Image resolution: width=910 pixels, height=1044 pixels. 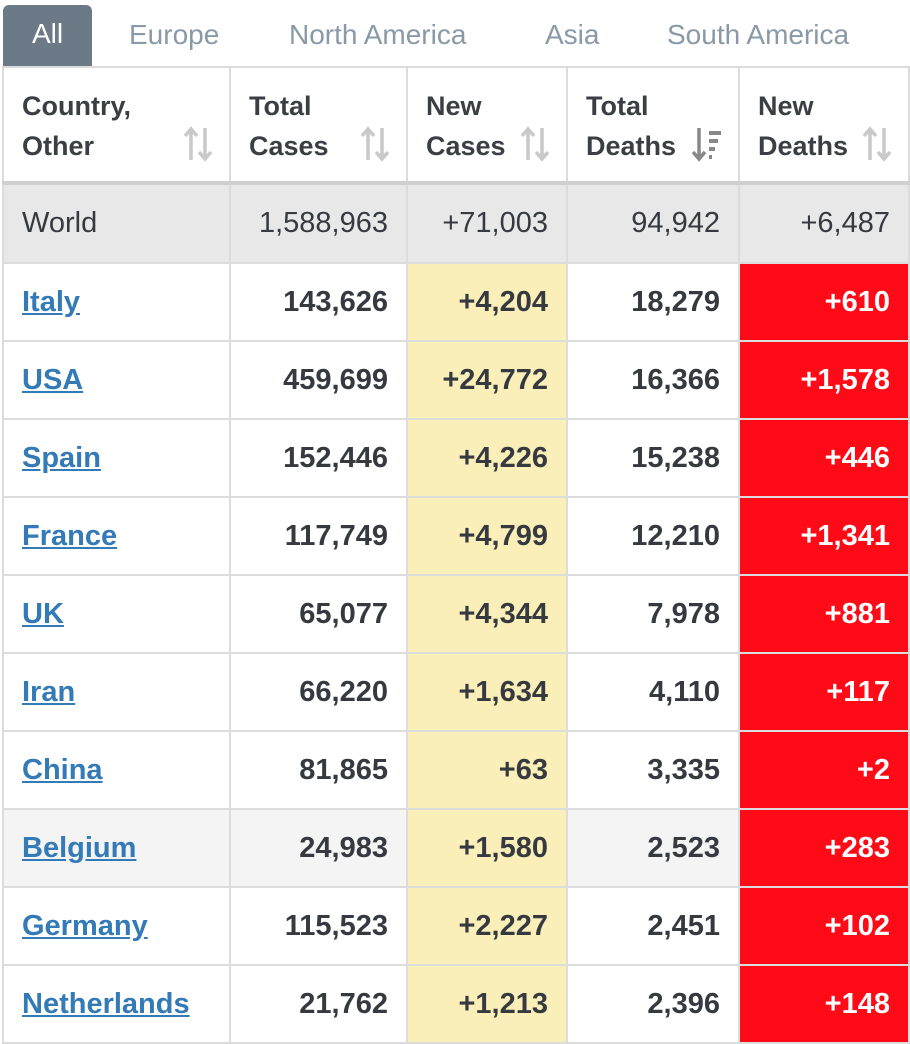 What do you see at coordinates (116, 692) in the screenshot?
I see `country-cell: Iran` at bounding box center [116, 692].